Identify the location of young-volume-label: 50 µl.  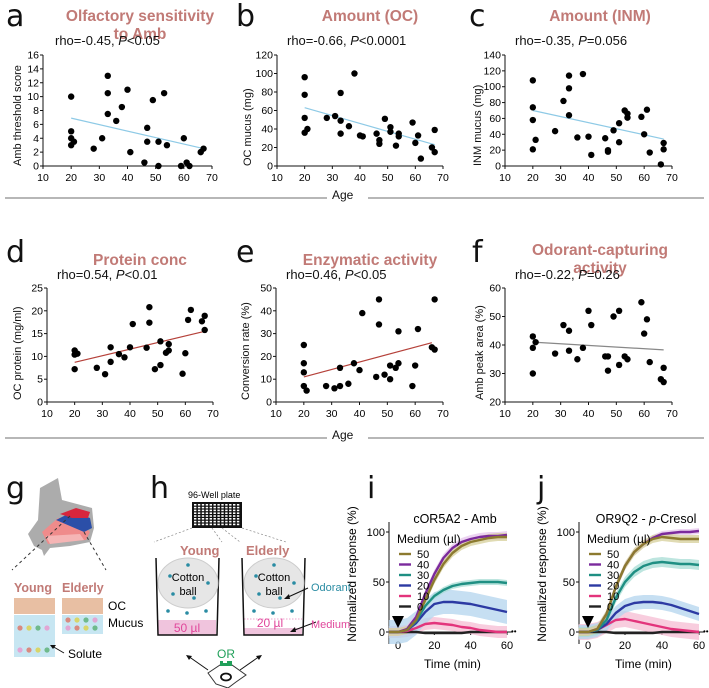
(187, 628).